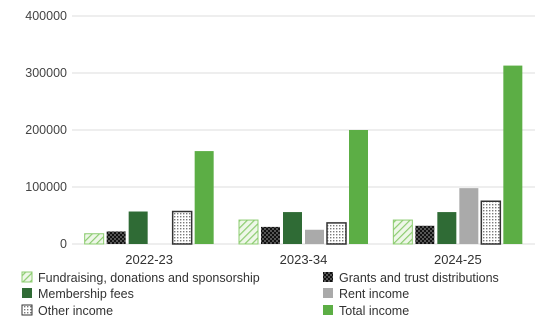 The width and height of the screenshot is (541, 324). Describe the element at coordinates (374, 294) in the screenshot. I see `legend-label: Rent income` at that location.